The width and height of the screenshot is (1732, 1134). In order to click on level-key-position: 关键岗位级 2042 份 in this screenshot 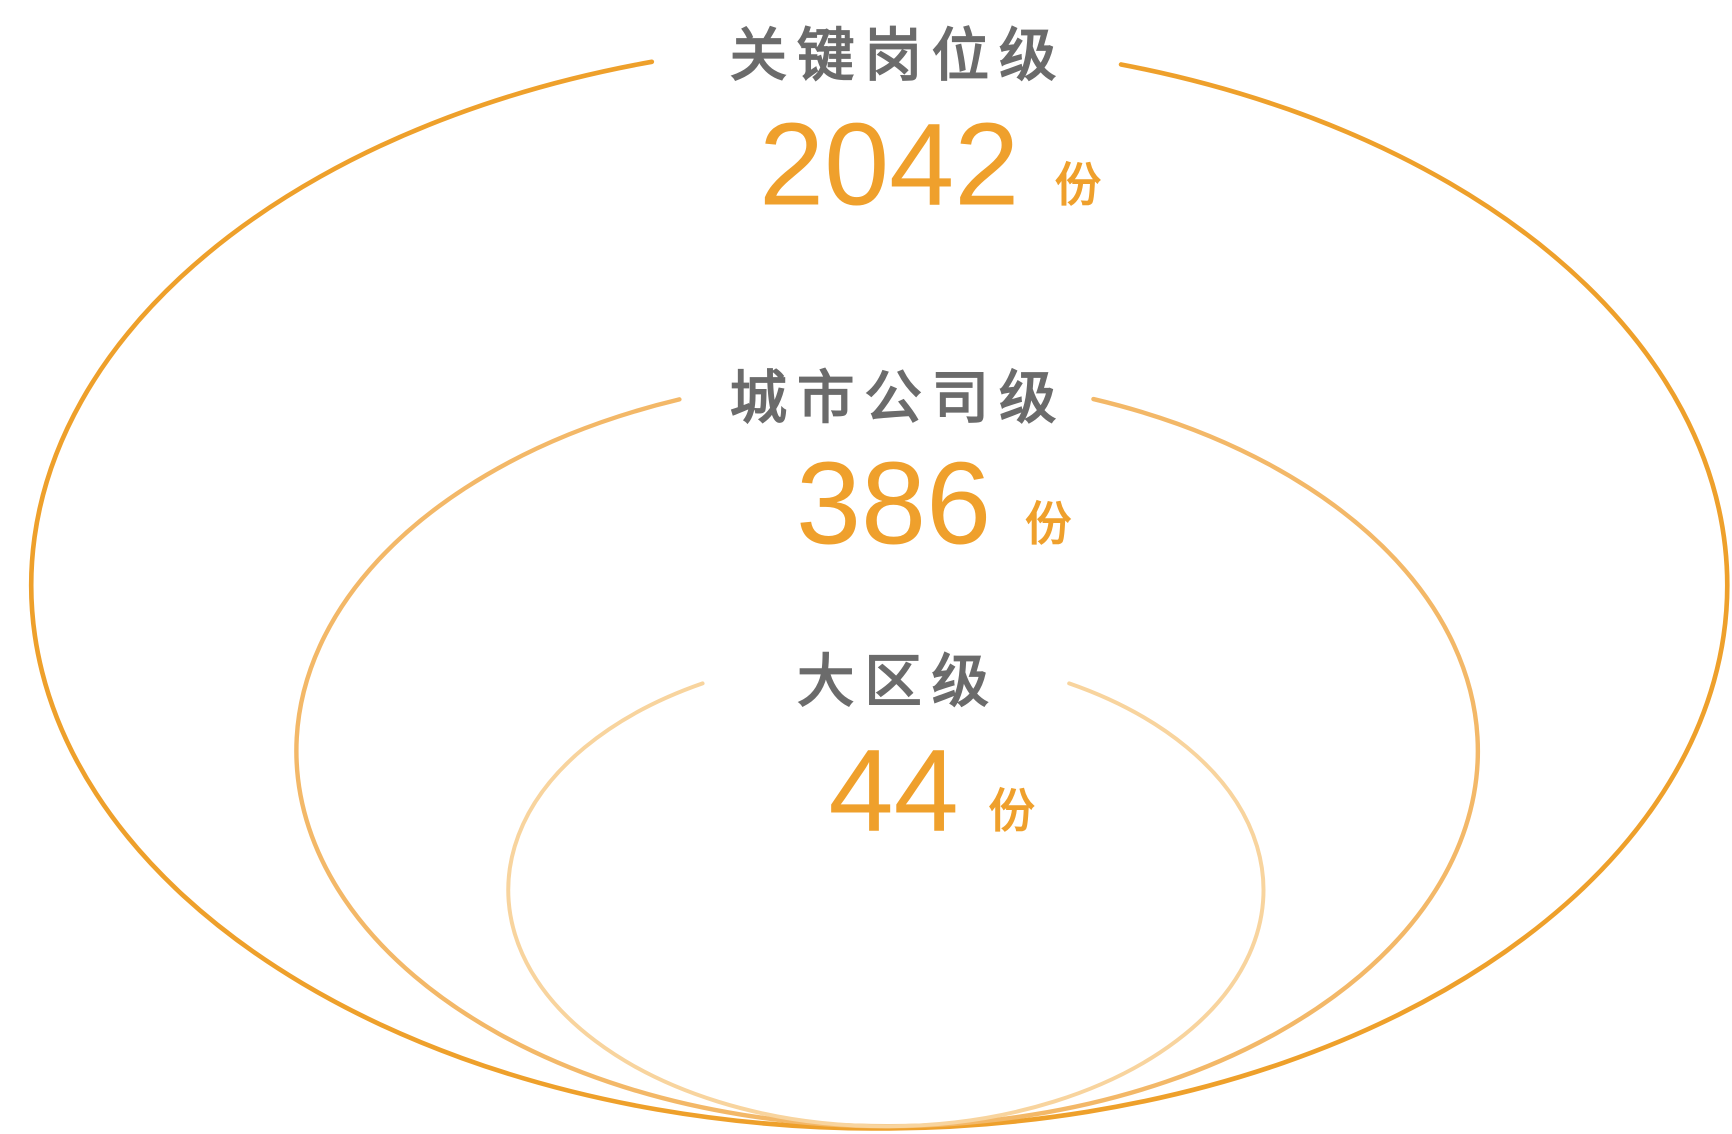, I will do `click(916, 125)`.